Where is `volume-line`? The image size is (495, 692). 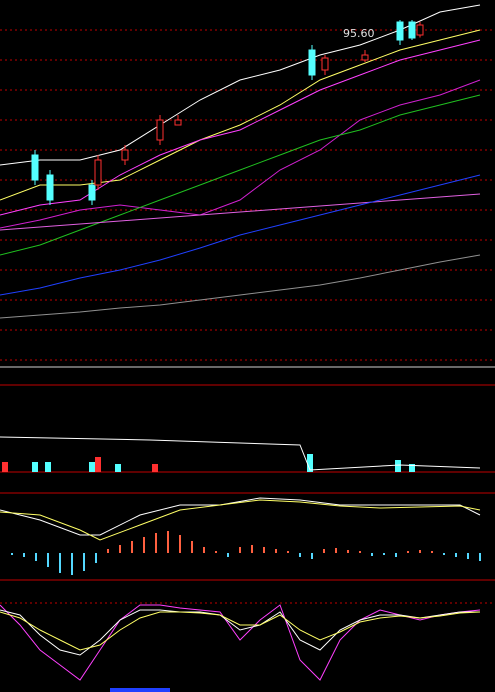 volume-line is located at coordinates (240, 453).